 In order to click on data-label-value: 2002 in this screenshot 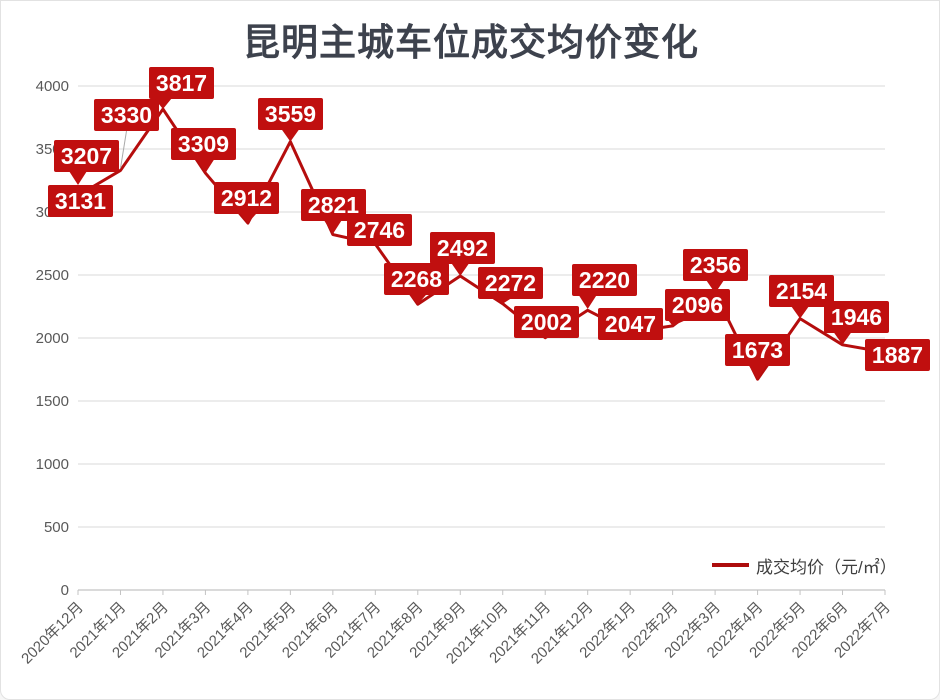, I will do `click(546, 322)`.